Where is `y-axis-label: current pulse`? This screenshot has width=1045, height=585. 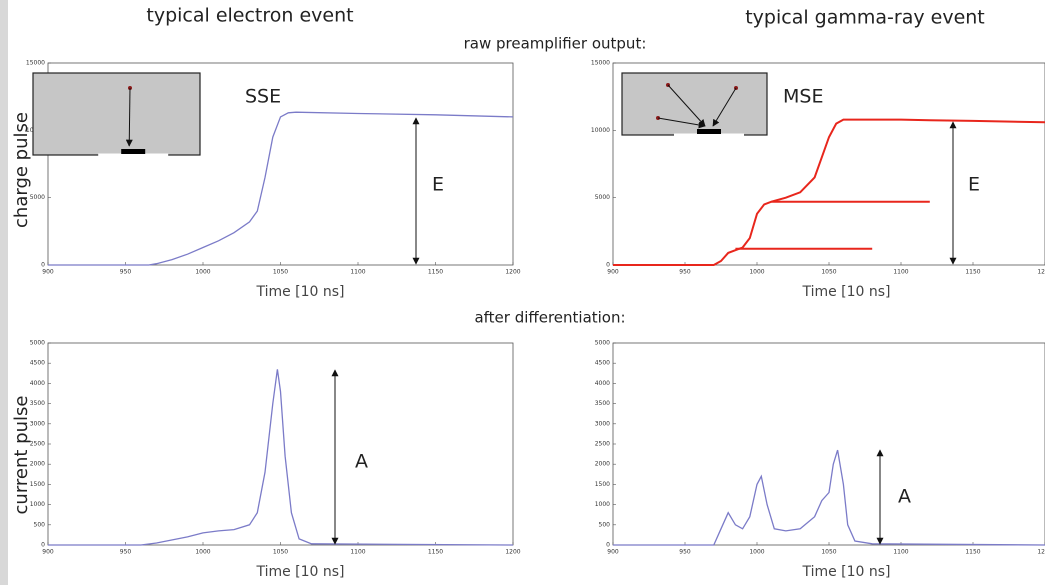
y-axis-label: current pulse is located at coordinates (21, 455).